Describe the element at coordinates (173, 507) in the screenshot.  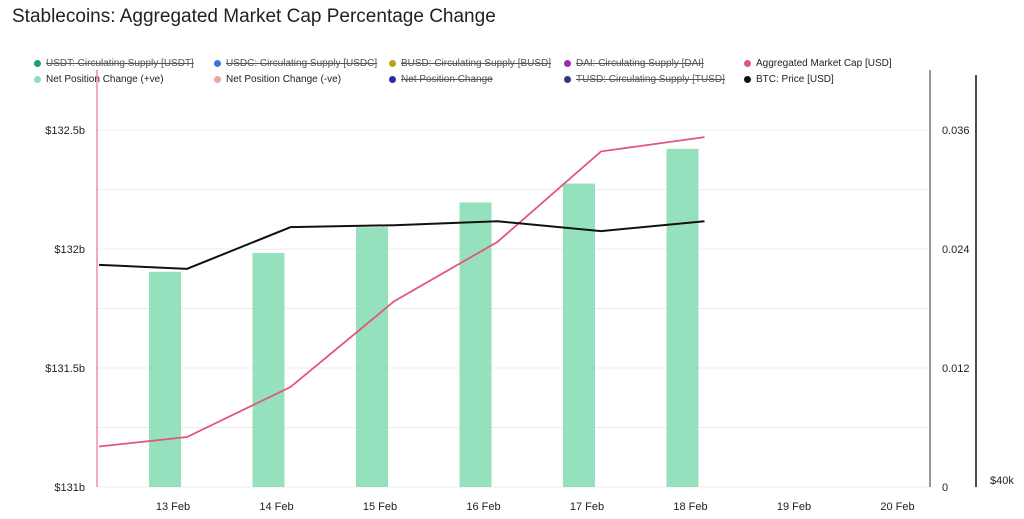
I see `x-tick-label: 13 Feb` at that location.